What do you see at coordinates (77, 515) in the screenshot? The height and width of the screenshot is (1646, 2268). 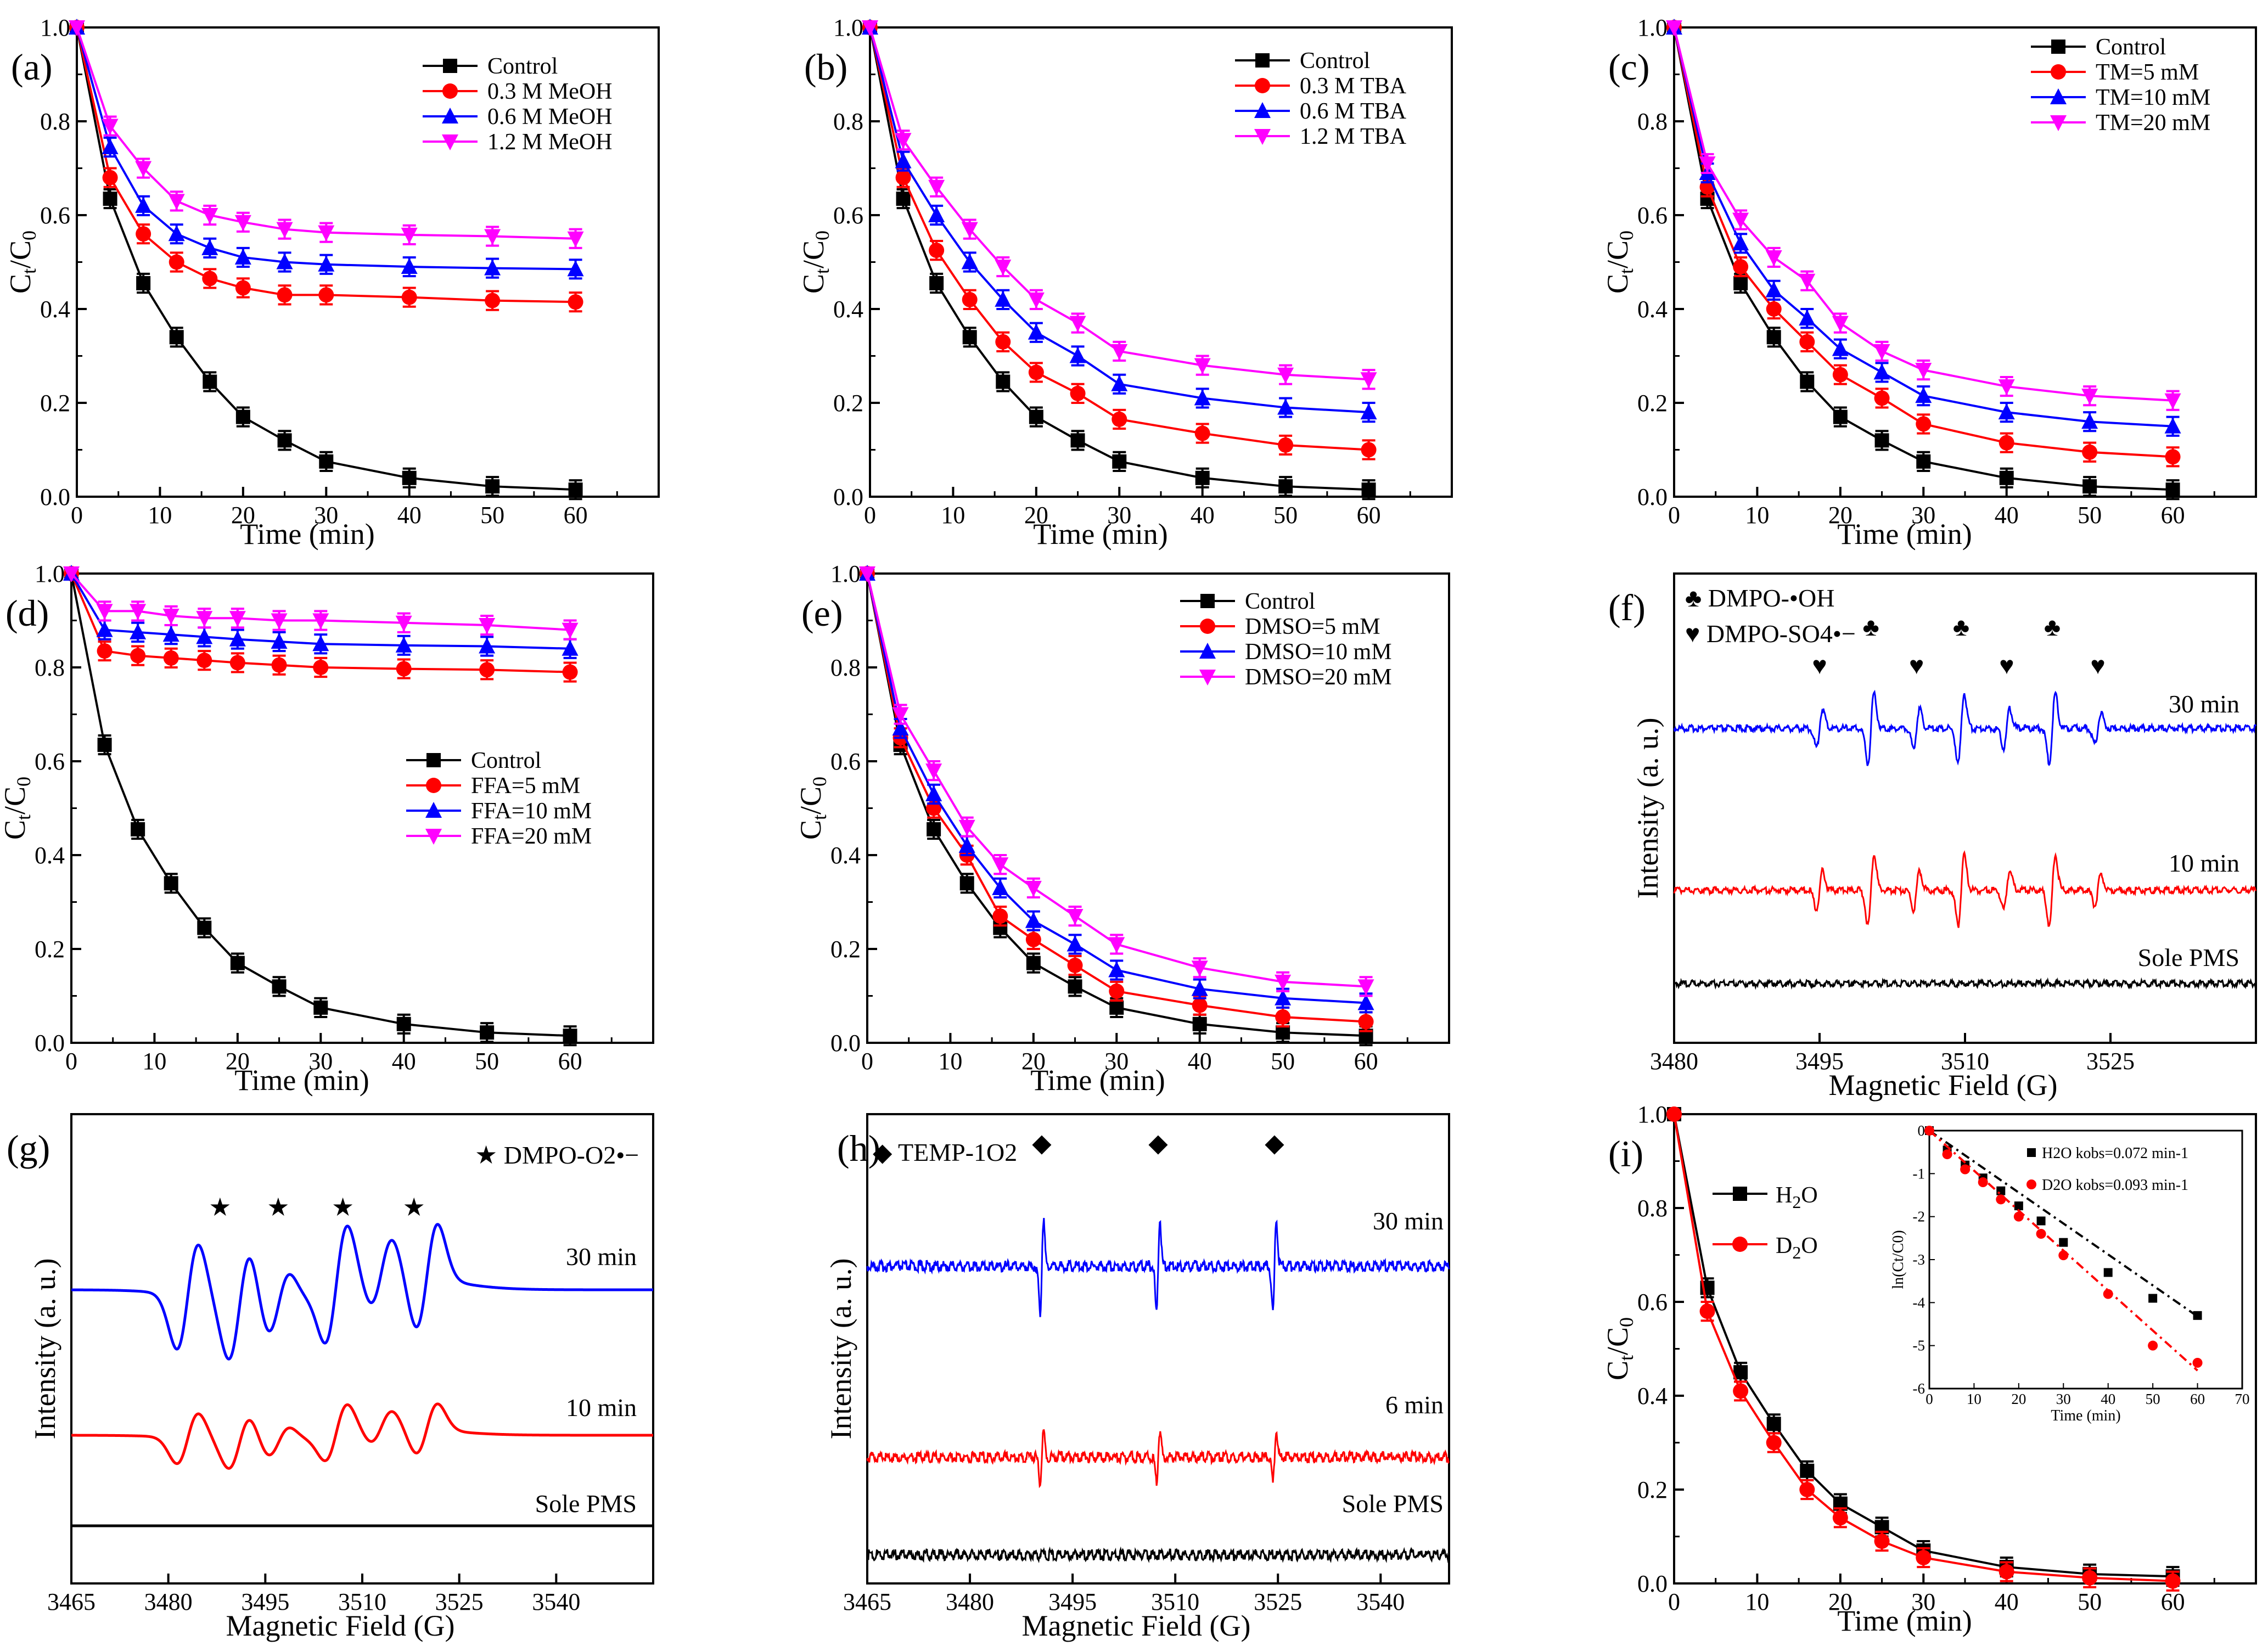 I see `a-xtick-label: 0` at bounding box center [77, 515].